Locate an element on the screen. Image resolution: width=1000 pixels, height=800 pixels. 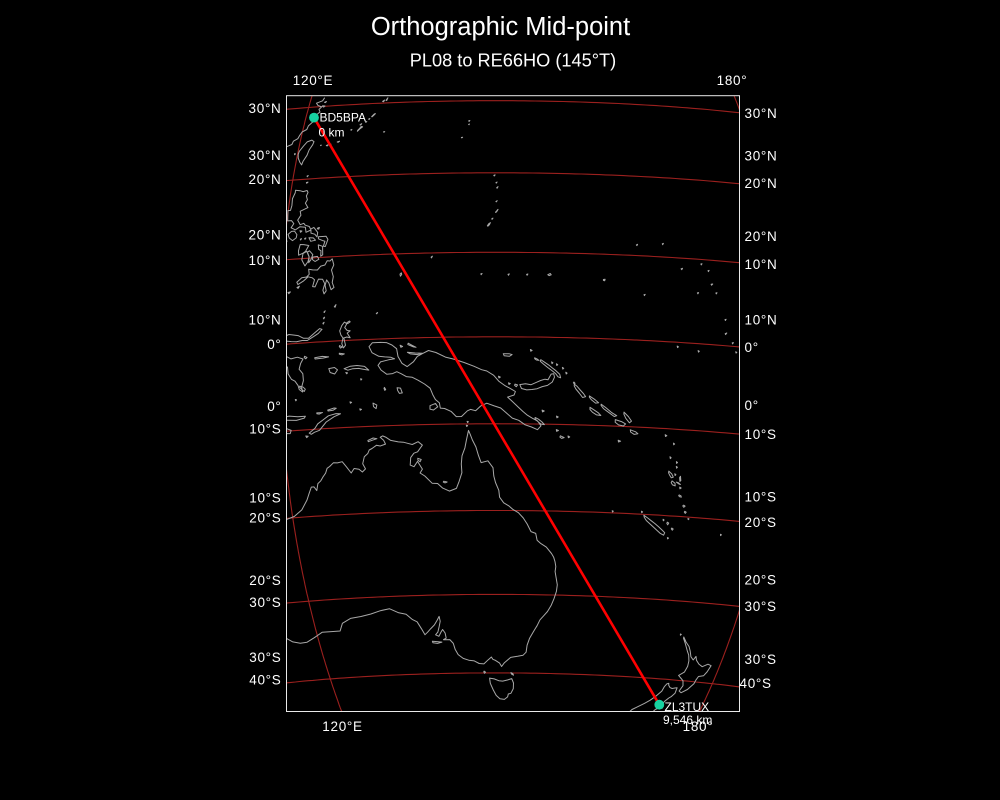
svg-text: 0 km is located at coordinates (332, 133).